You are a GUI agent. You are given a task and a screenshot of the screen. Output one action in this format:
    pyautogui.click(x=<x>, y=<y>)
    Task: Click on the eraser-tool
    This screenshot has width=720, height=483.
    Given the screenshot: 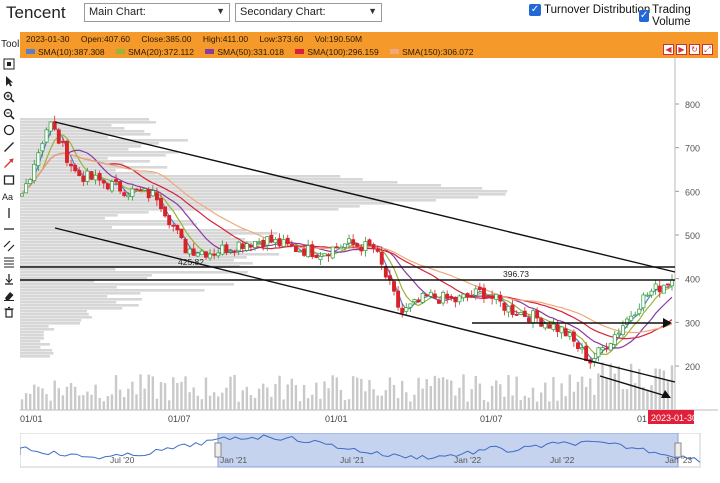 What is the action you would take?
    pyautogui.click(x=9, y=295)
    